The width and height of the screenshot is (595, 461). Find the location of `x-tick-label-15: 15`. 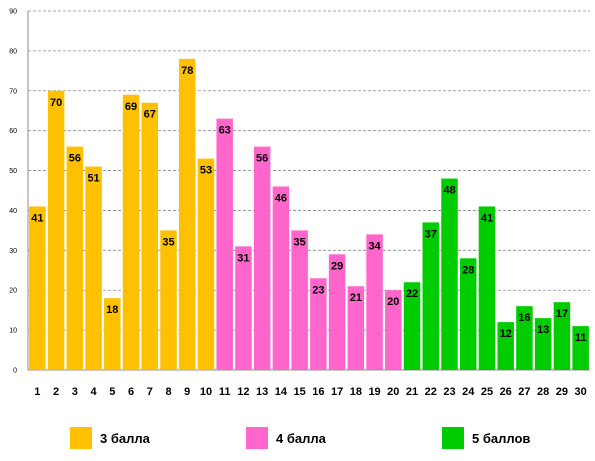

x-tick-label-15: 15 is located at coordinates (300, 392).